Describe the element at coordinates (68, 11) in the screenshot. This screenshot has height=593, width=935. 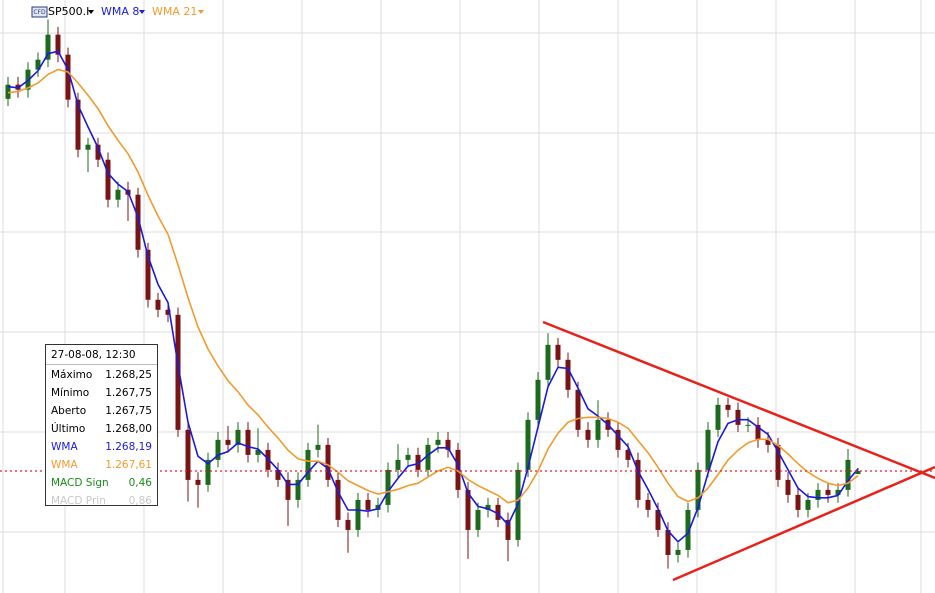
I see `symbol-label: SP500.I` at that location.